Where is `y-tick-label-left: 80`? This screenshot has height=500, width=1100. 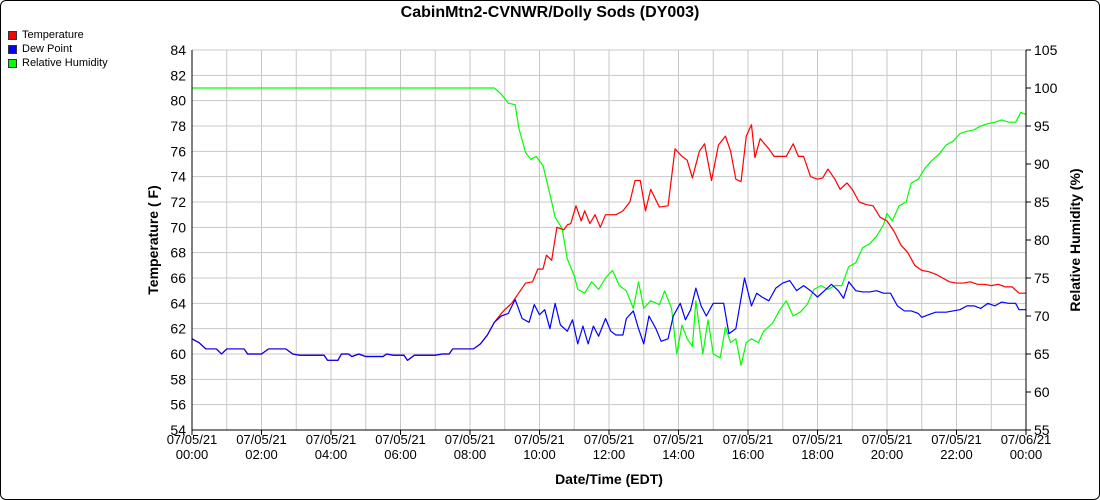 y-tick-label-left: 80 is located at coordinates (178, 101).